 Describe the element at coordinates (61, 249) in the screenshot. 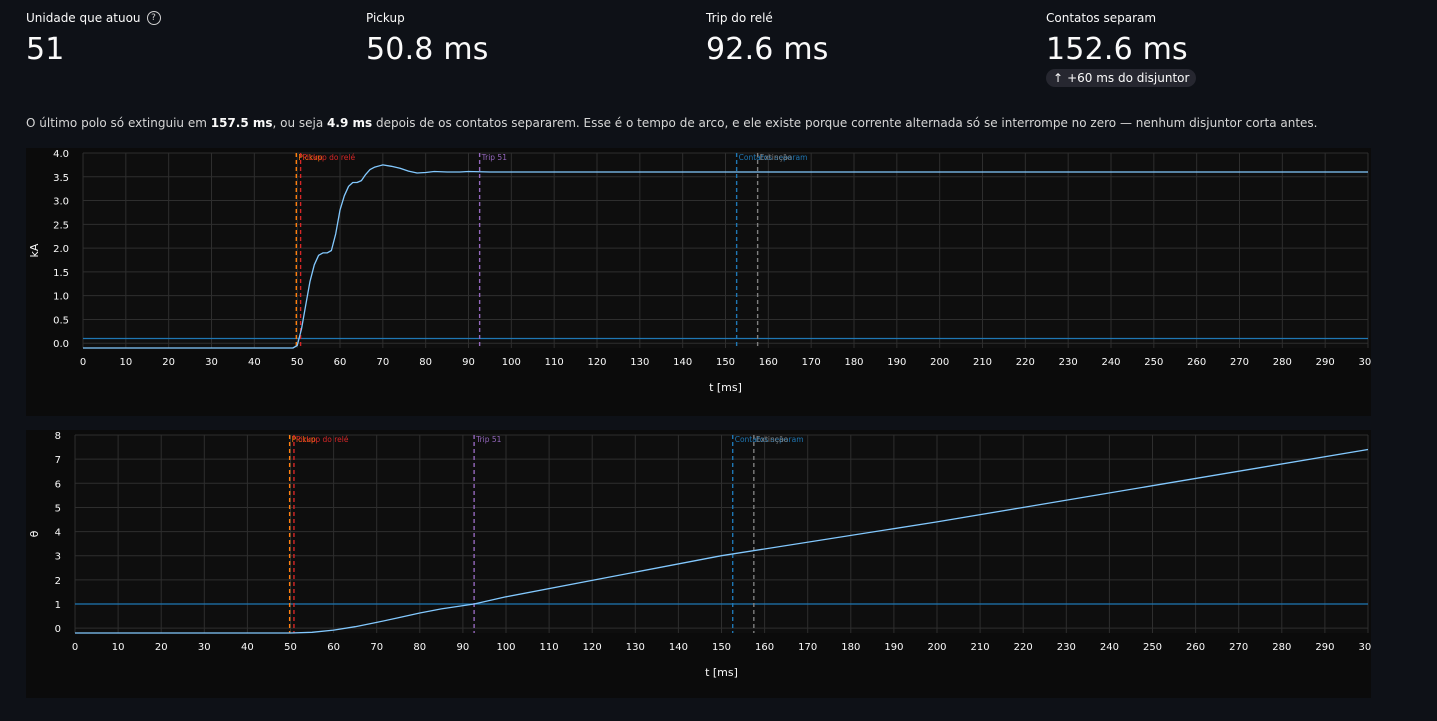

I see `y-tick-label: 2.0` at that location.